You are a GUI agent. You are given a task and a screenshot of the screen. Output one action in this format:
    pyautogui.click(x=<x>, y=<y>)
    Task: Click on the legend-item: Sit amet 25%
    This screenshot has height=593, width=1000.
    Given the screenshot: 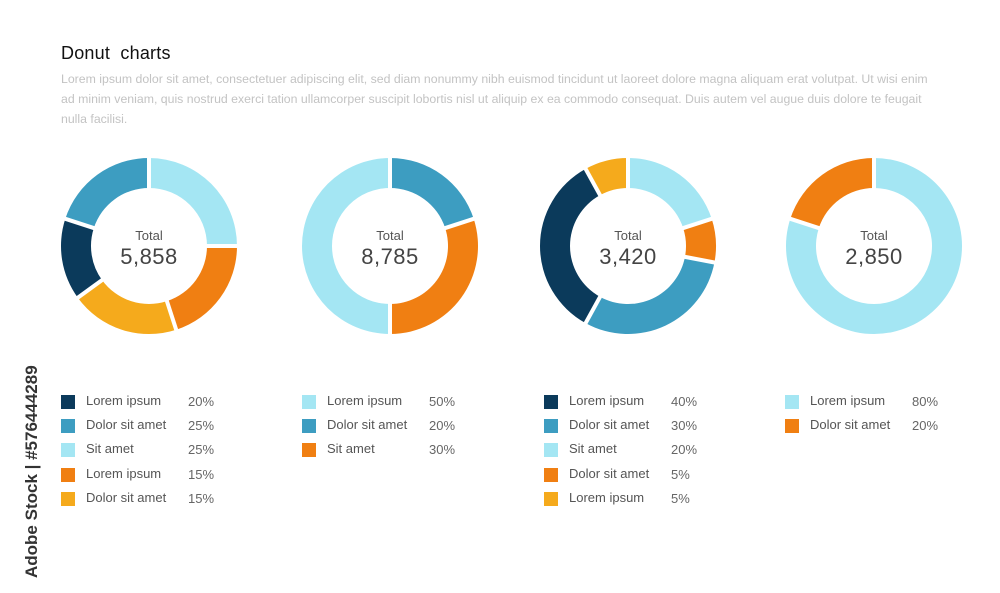 What is the action you would take?
    pyautogui.click(x=161, y=452)
    